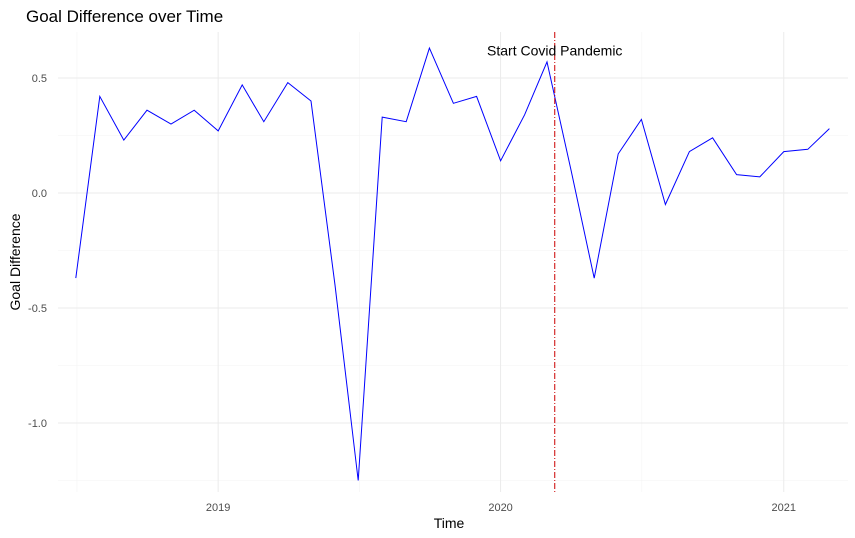  I want to click on x-tick-label: 2020, so click(500, 508).